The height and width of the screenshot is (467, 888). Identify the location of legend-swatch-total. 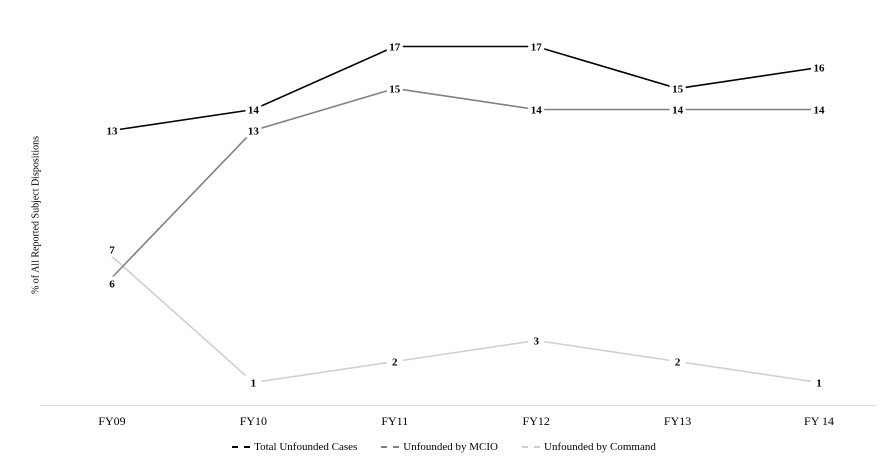
(241, 447).